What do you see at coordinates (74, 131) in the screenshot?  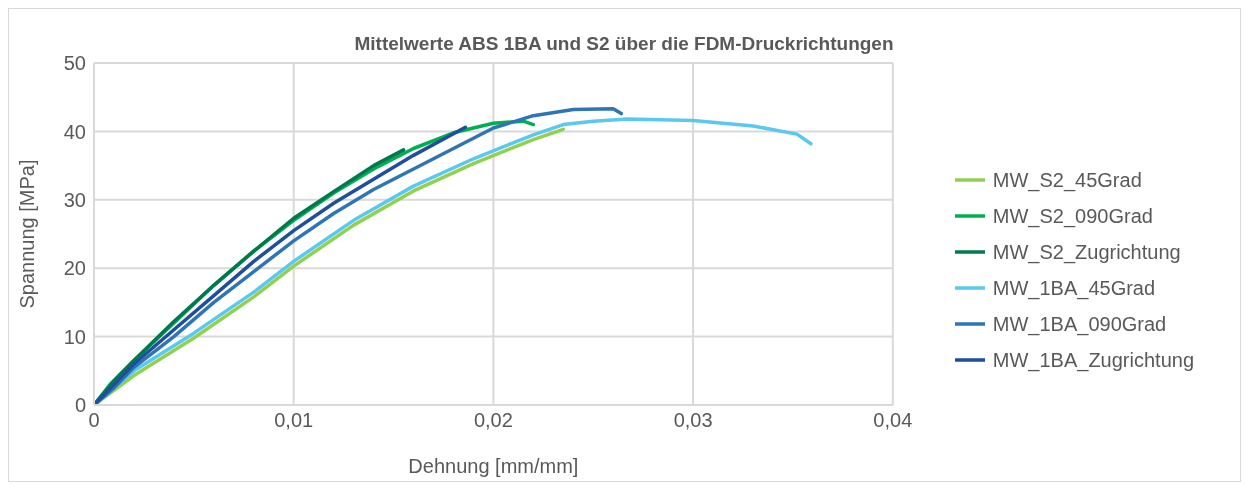 I see `y-tick-label: 40` at bounding box center [74, 131].